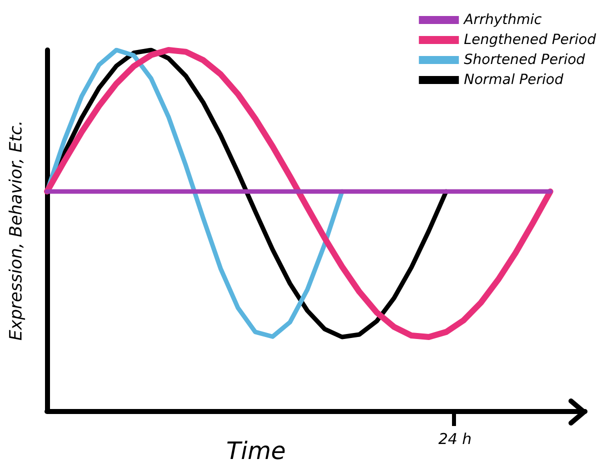  Describe the element at coordinates (455, 439) in the screenshot. I see `text: 24 h` at that location.